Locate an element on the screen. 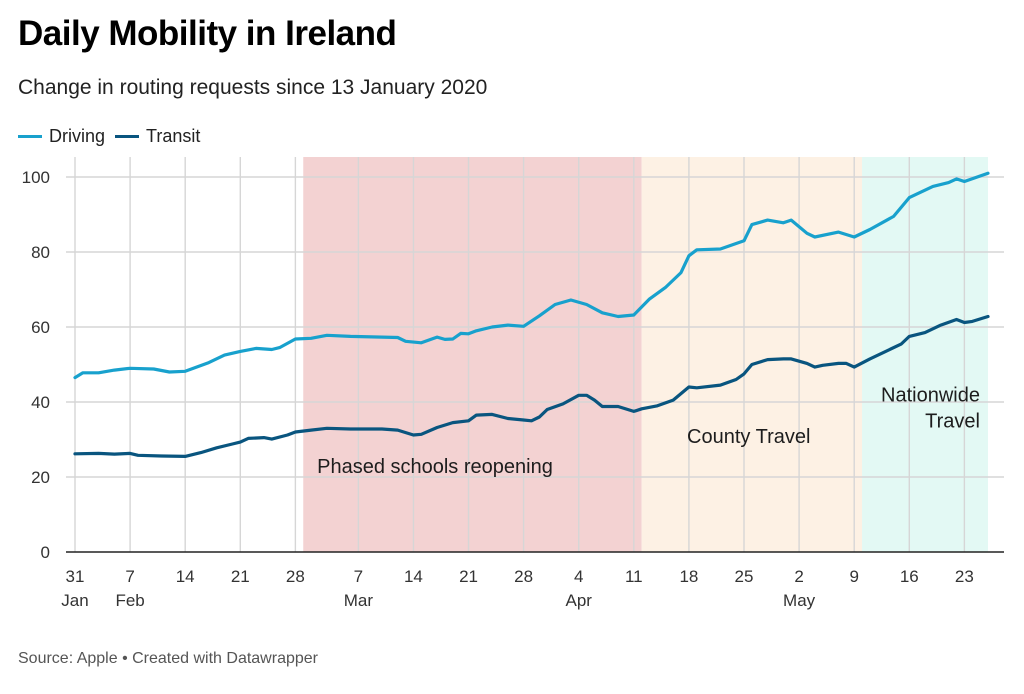 The width and height of the screenshot is (1024, 694). x-tick-label-2020-05-16: 16 is located at coordinates (909, 576).